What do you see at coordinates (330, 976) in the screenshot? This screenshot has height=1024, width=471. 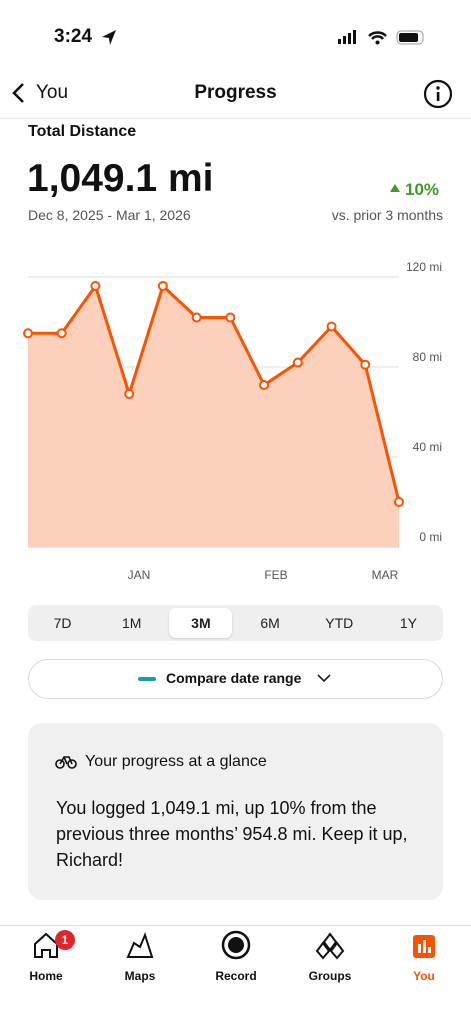 I see `tab-label: Groups` at bounding box center [330, 976].